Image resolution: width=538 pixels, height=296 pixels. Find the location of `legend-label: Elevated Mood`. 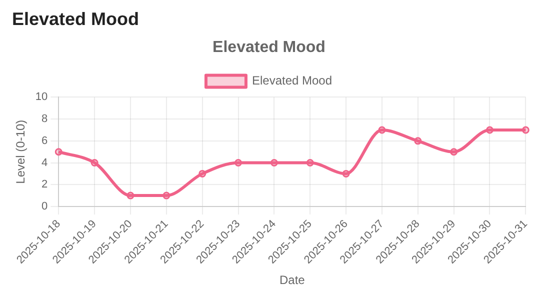

legend-label: Elevated Mood is located at coordinates (292, 81).